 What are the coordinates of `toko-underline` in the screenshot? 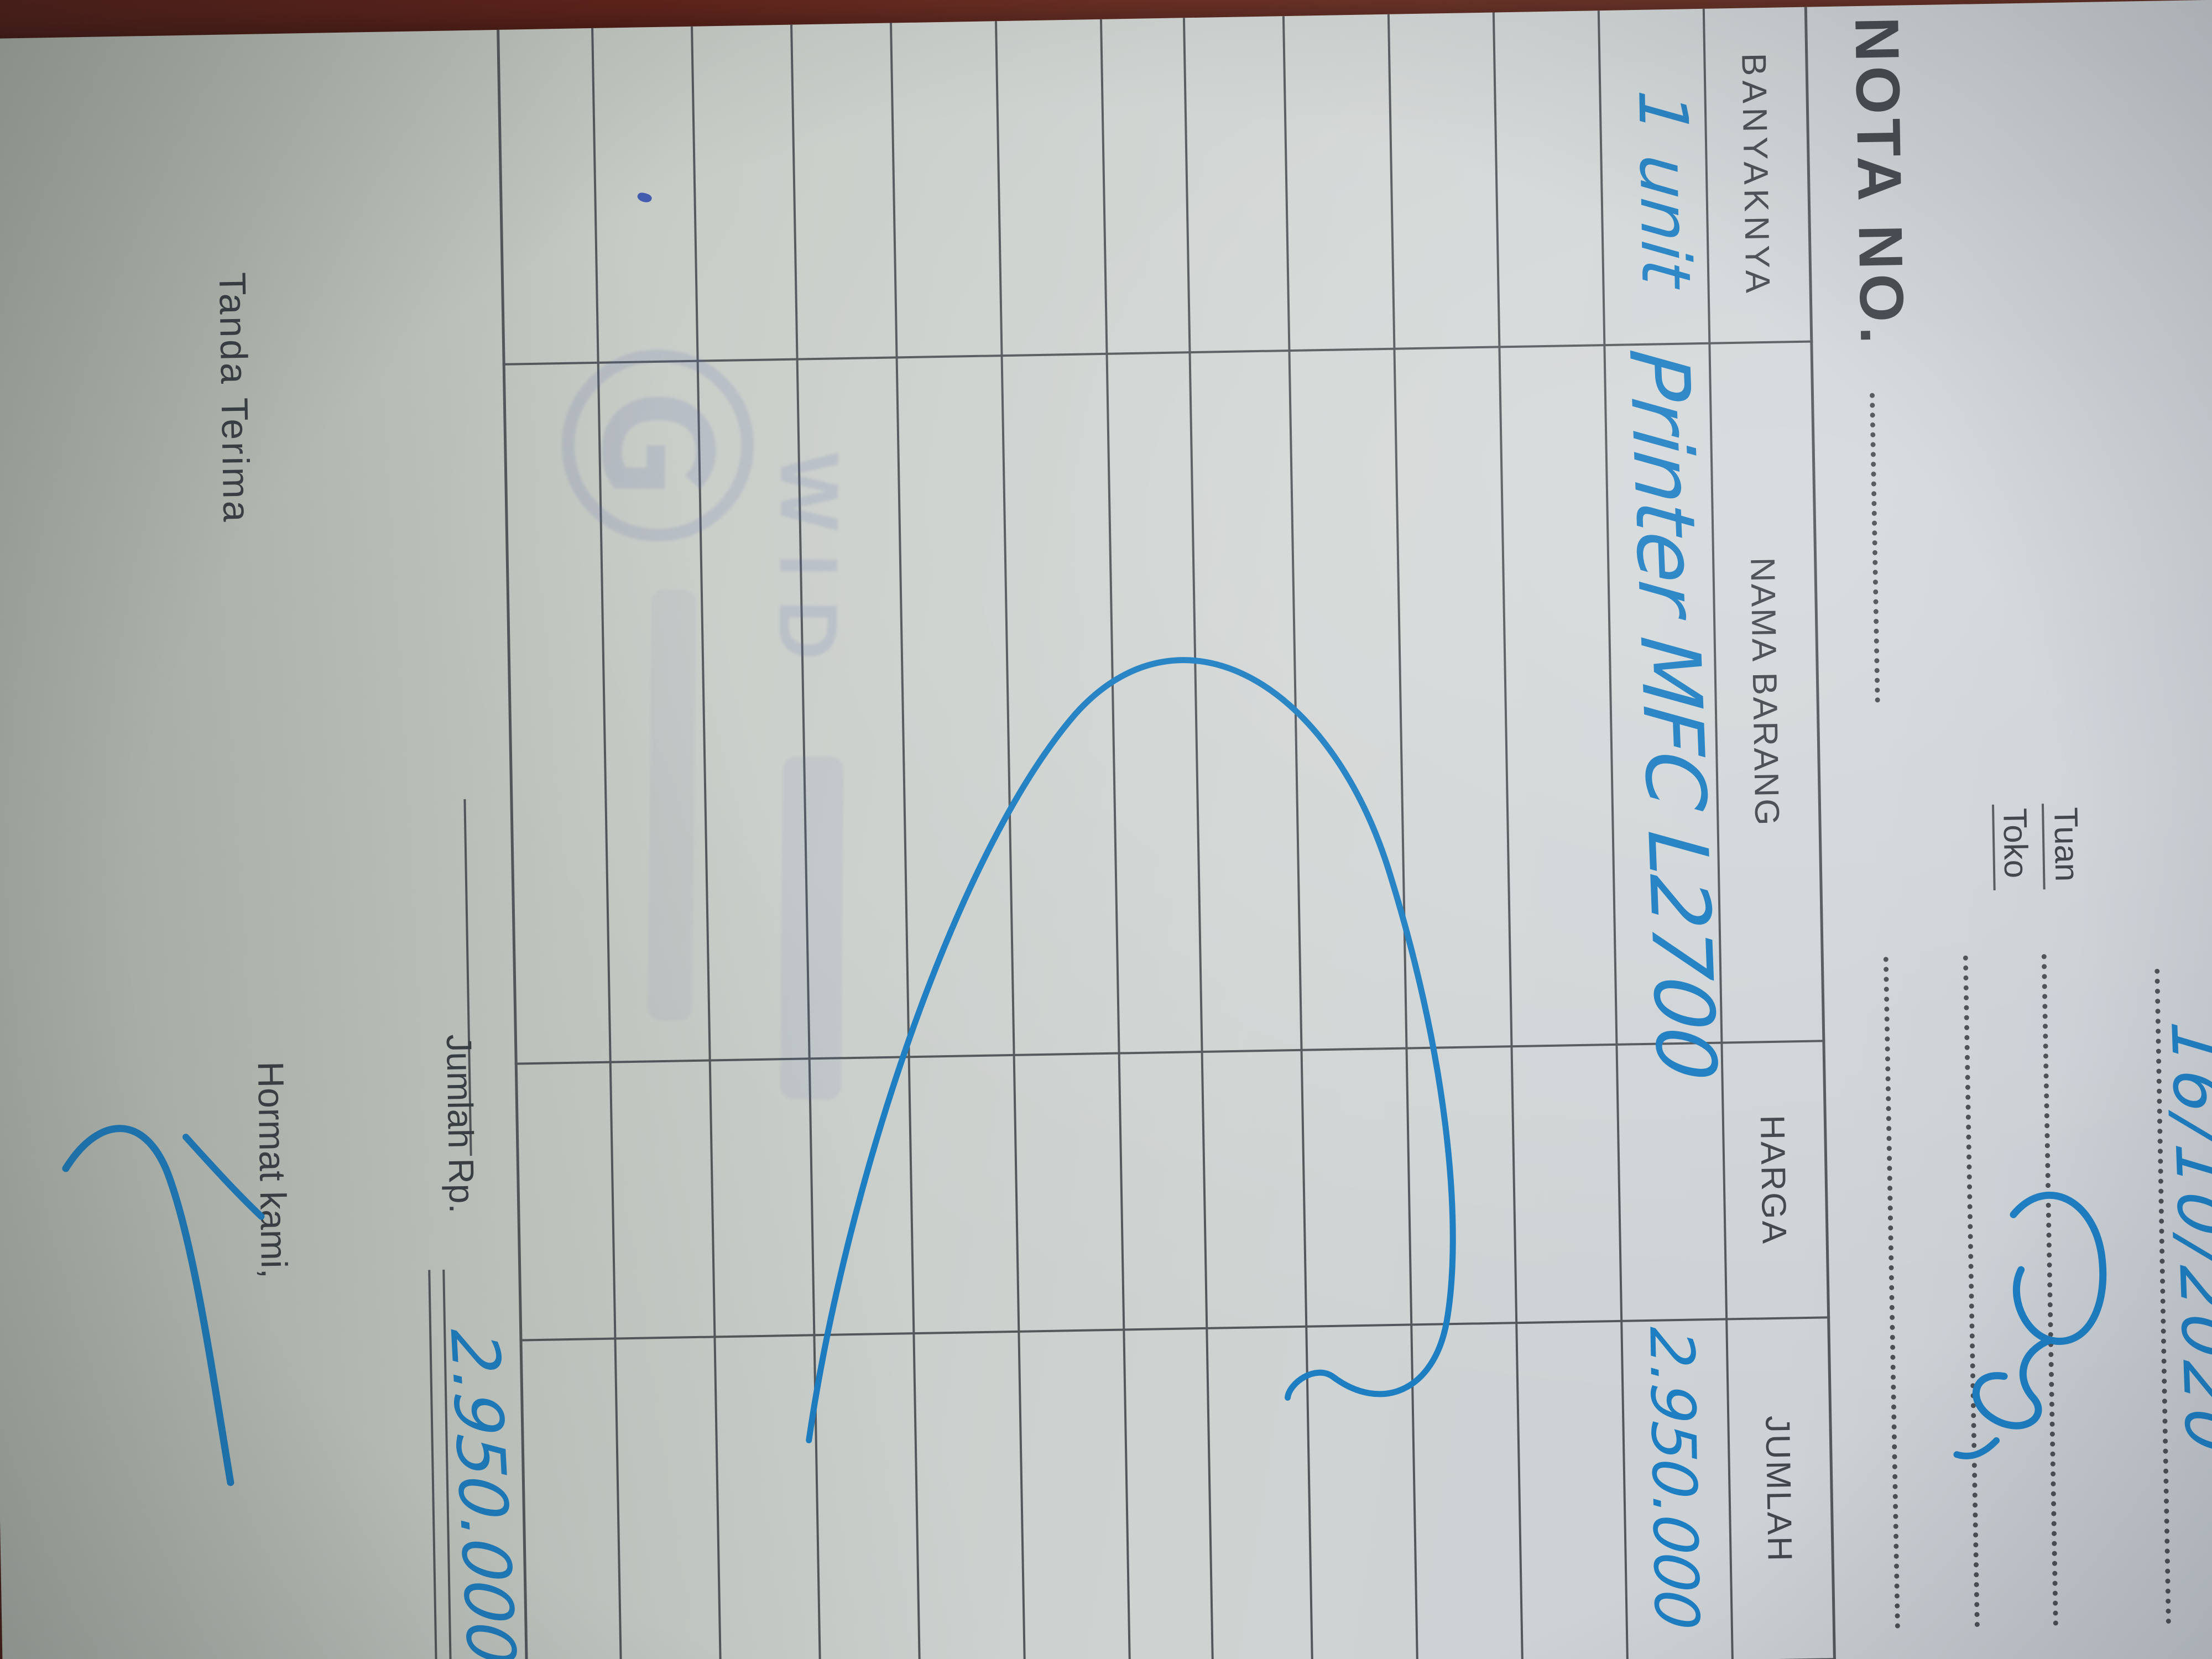 It's located at (1994, 847).